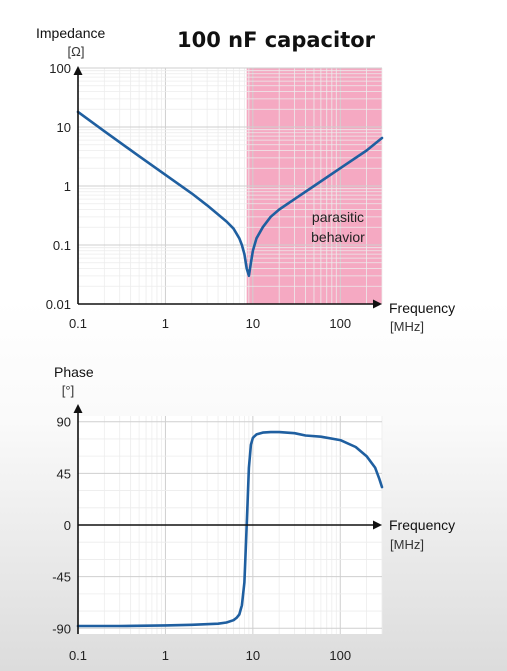 The image size is (507, 671). What do you see at coordinates (338, 217) in the screenshot?
I see `parasitic-label-line-1: parasitic` at bounding box center [338, 217].